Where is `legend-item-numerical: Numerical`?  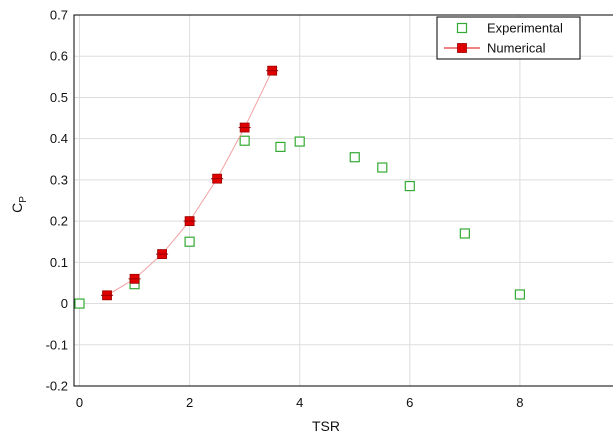 legend-item-numerical: Numerical is located at coordinates (495, 48).